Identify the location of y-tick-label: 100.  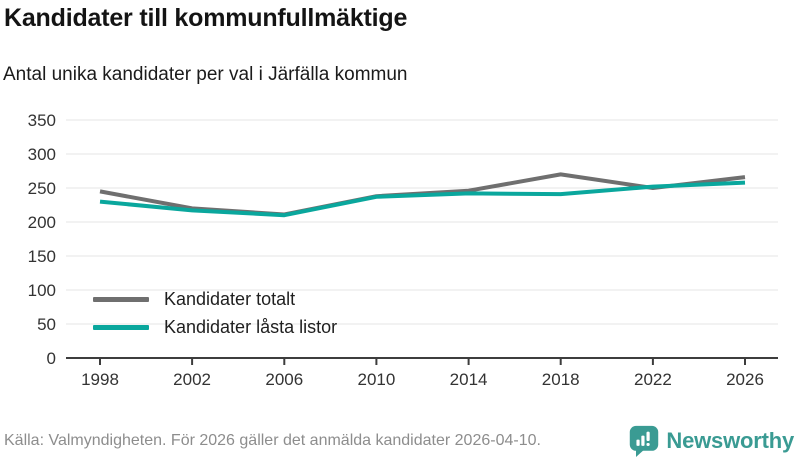
(42, 290).